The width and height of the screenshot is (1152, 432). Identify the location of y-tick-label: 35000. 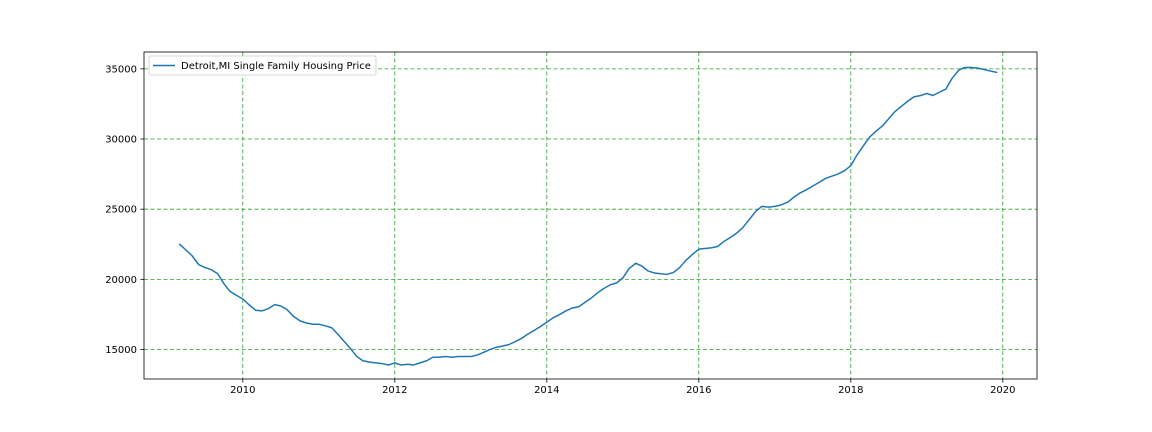
(121, 69).